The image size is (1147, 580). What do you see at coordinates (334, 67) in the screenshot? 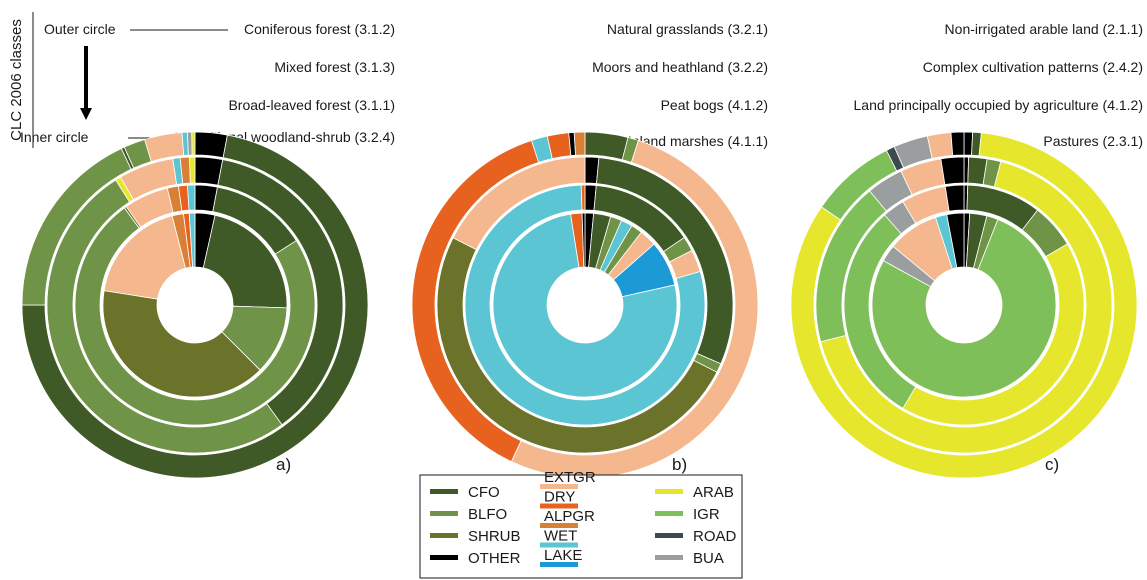
I see `ring-label: Mixed forest (3.1.3)` at bounding box center [334, 67].